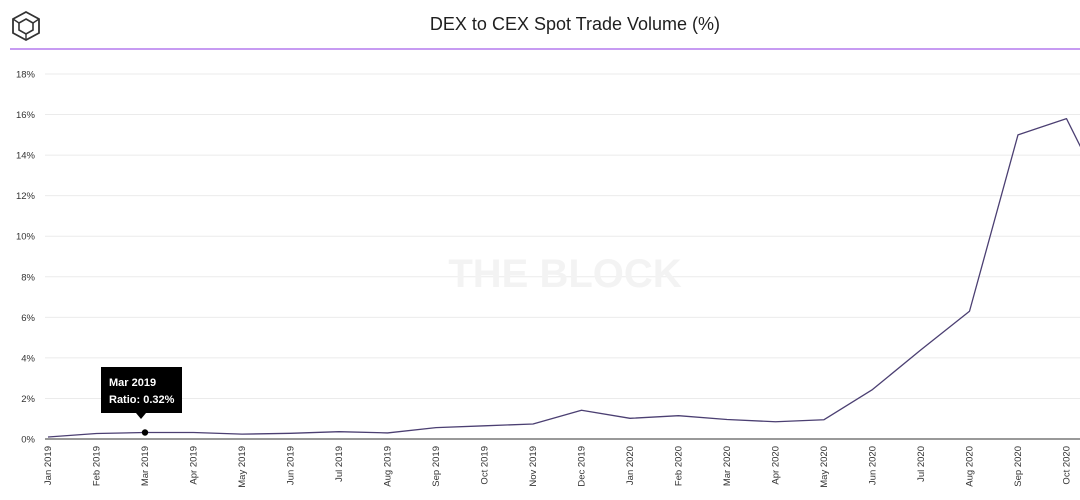 The height and width of the screenshot is (500, 1080). I want to click on y-tick-label: 10%, so click(26, 237).